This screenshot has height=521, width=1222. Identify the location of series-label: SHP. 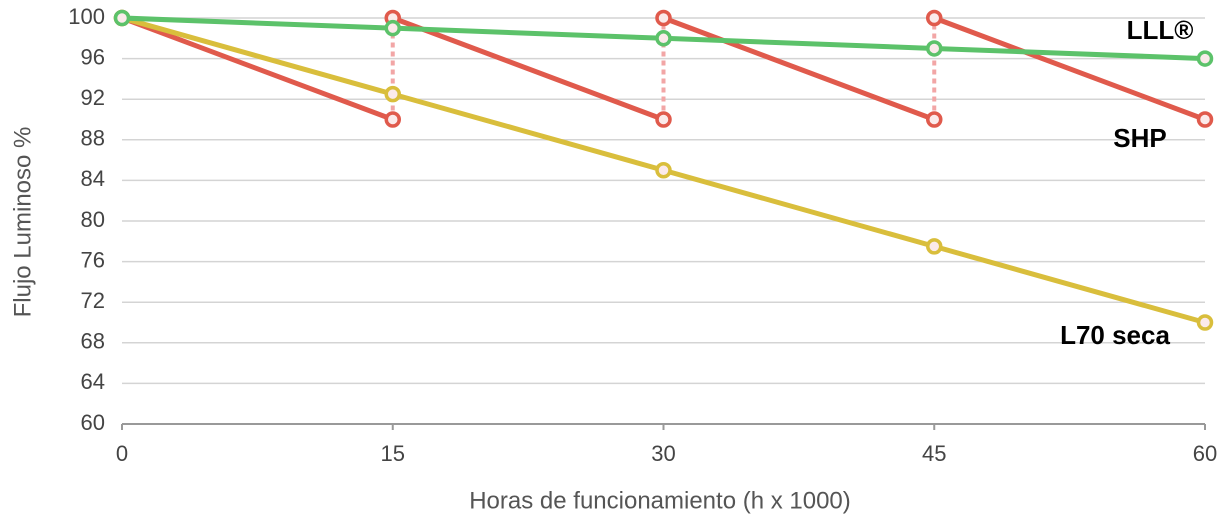
(1139, 138).